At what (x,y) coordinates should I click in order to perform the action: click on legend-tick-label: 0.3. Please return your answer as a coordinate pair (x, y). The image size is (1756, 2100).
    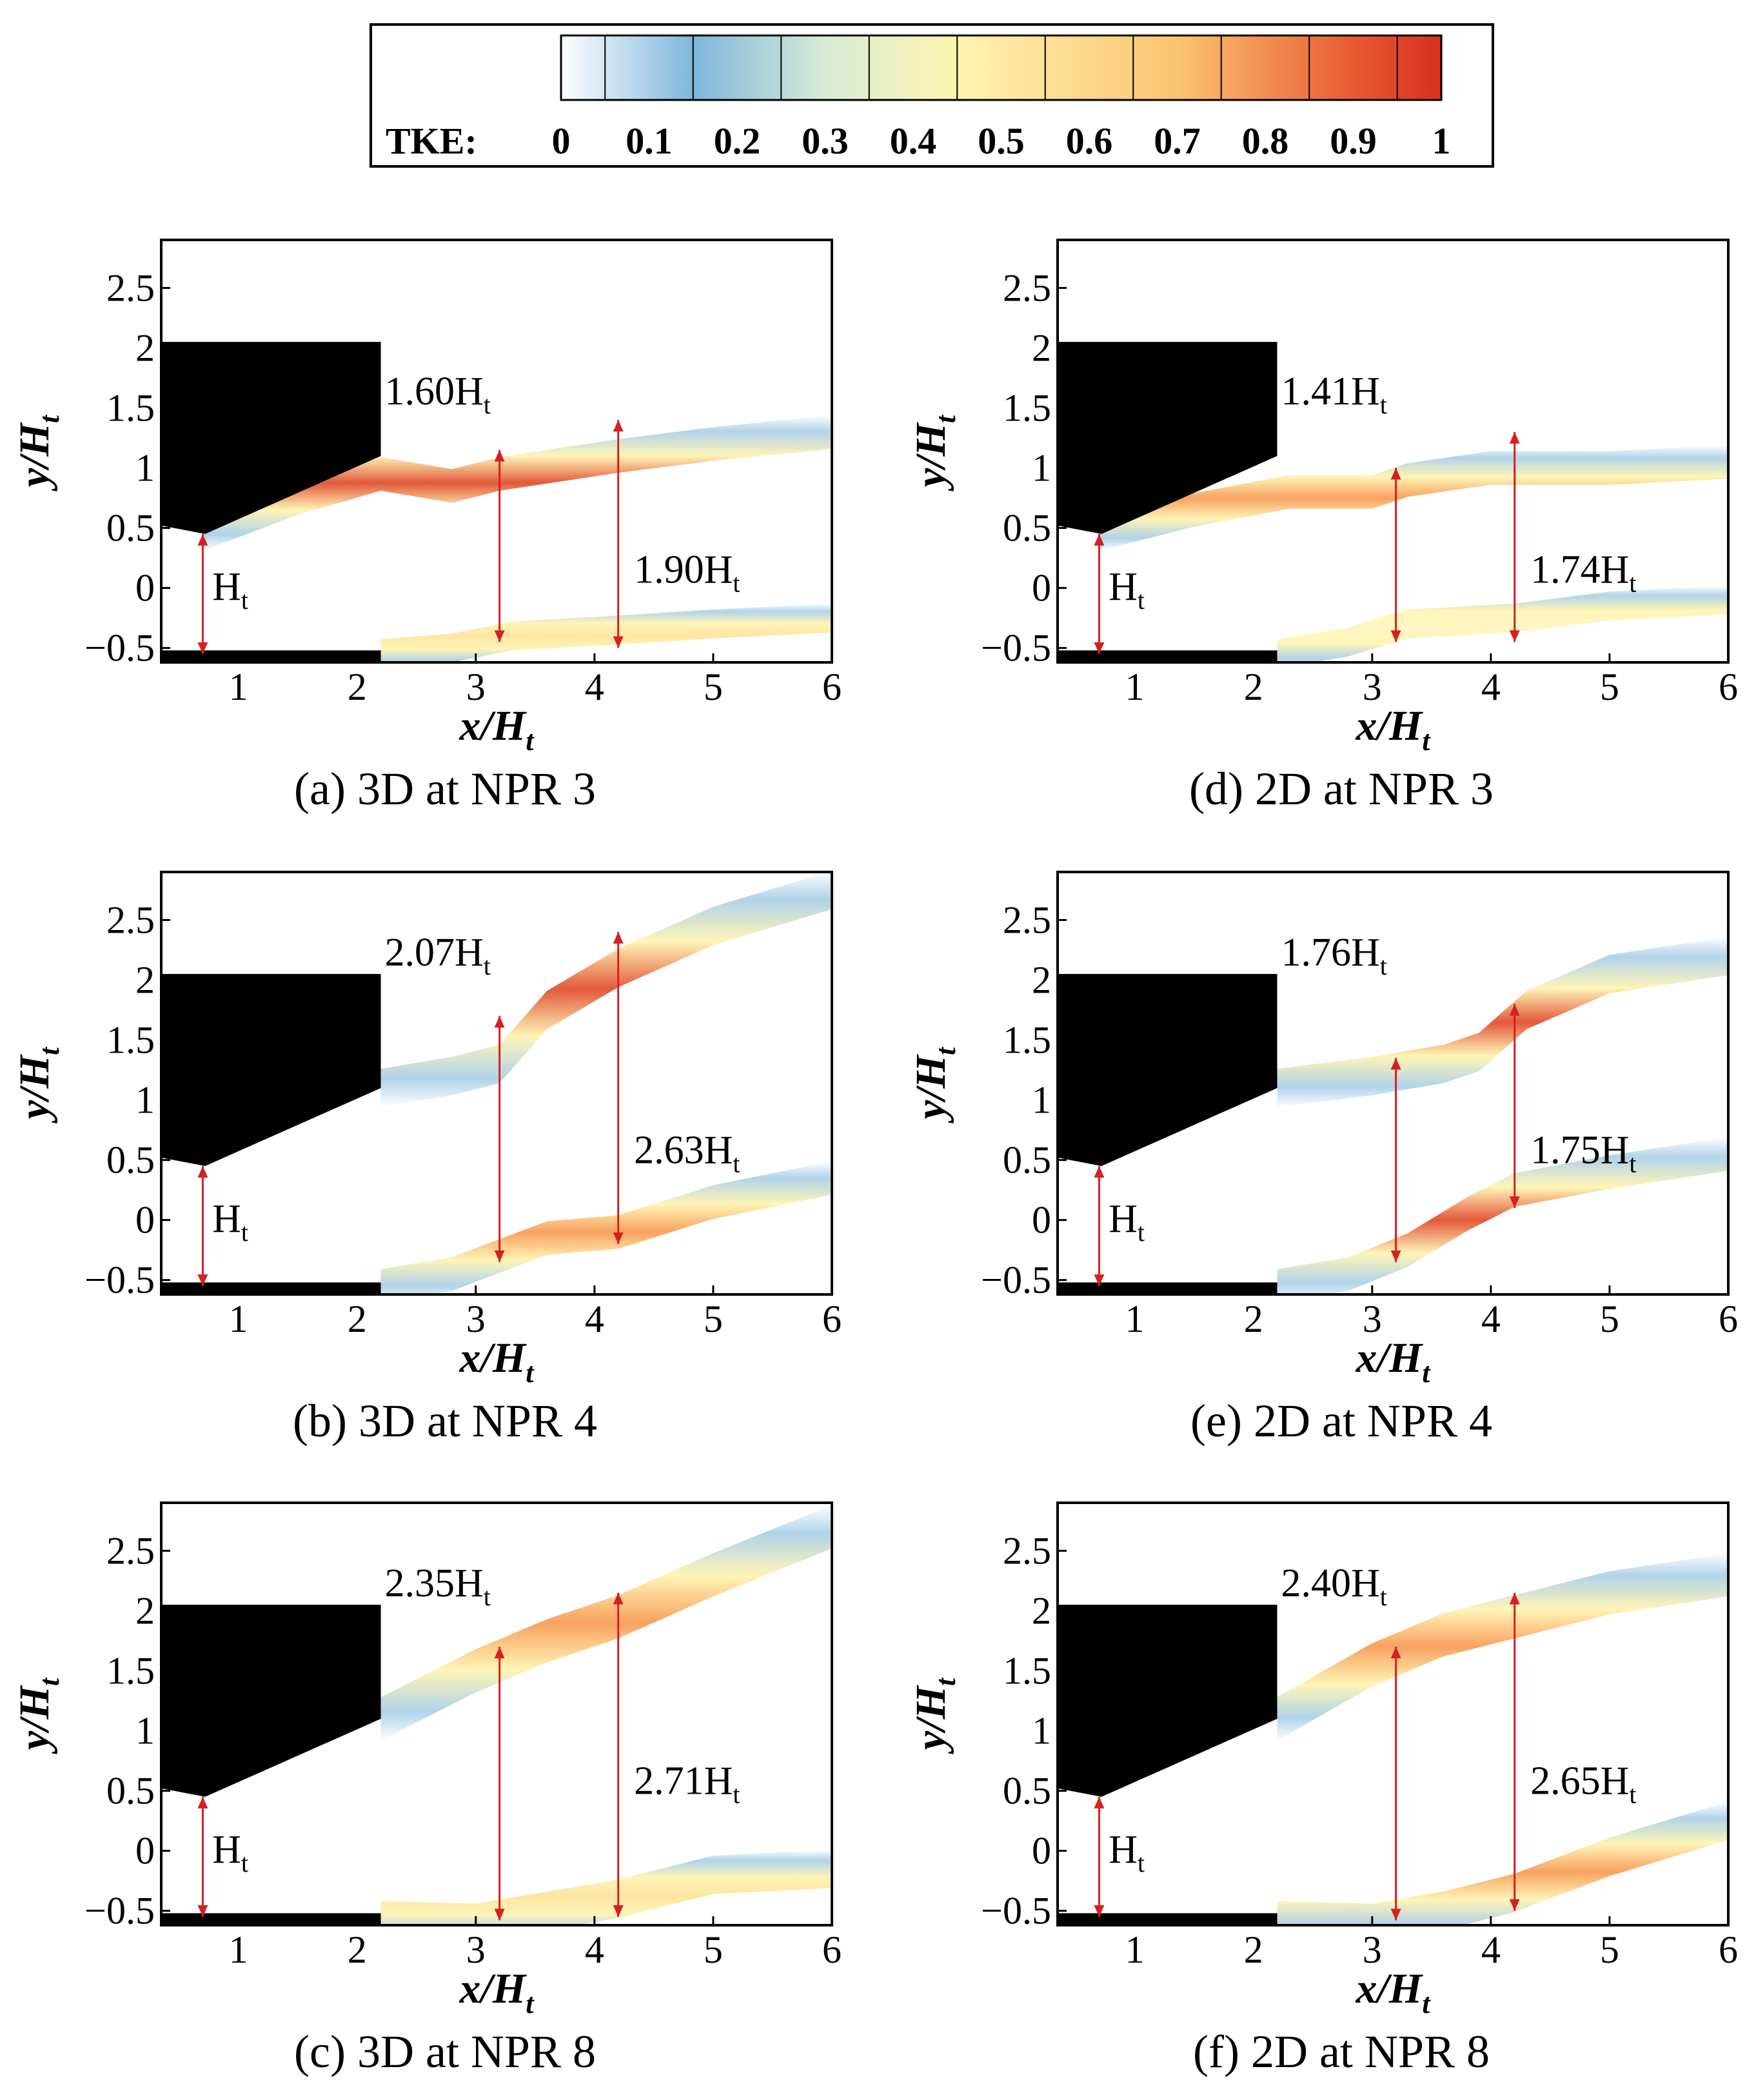
    Looking at the image, I should click on (825, 141).